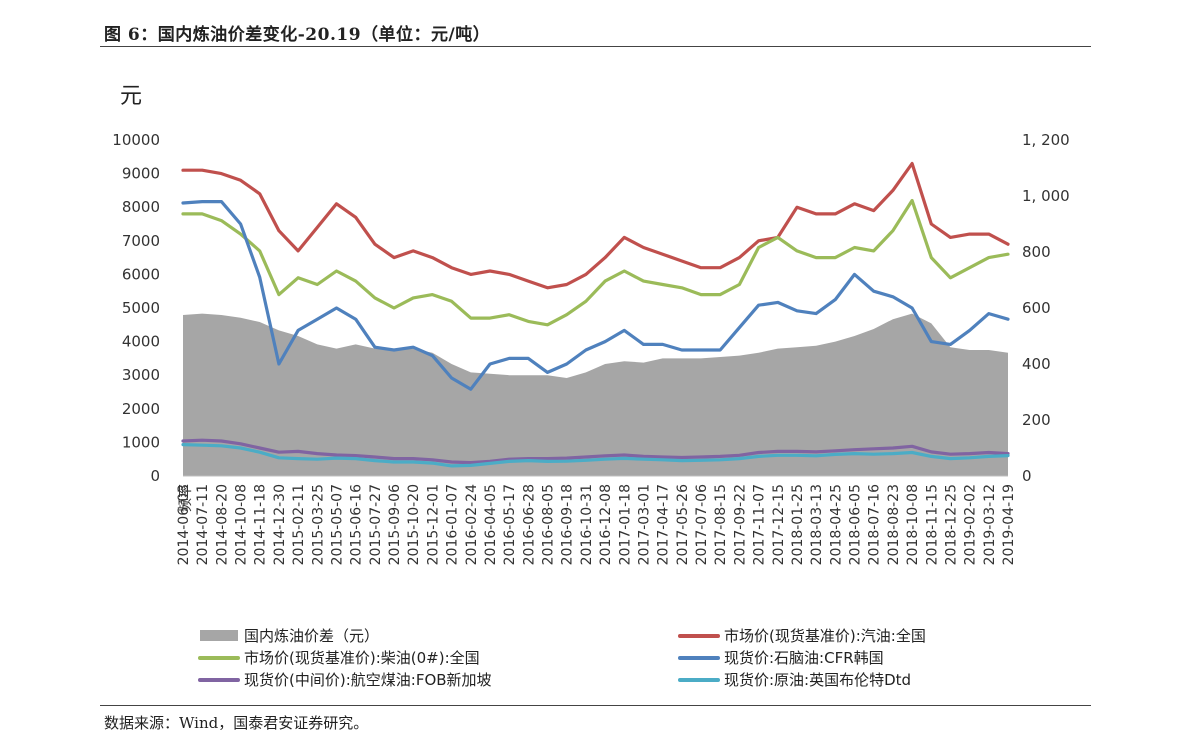  I want to click on y-left-tick-label: 5000, so click(141, 308).